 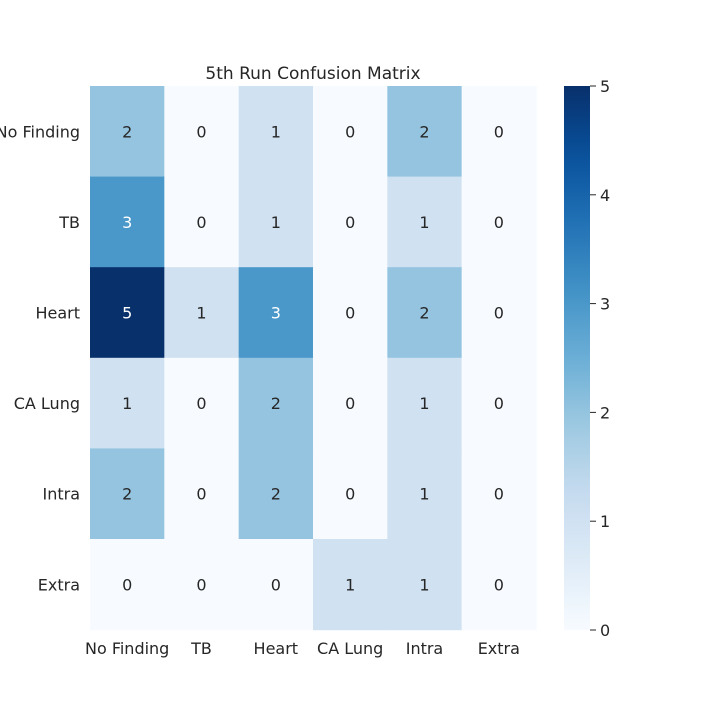 What do you see at coordinates (350, 648) in the screenshot?
I see `column-tick-label: CA Lung` at bounding box center [350, 648].